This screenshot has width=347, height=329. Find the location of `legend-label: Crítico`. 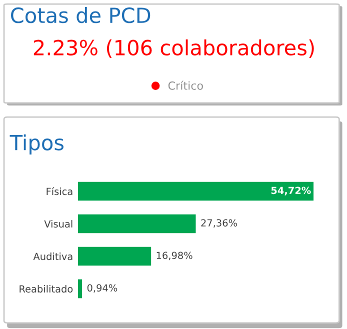

legend-label: Crítico is located at coordinates (185, 85).